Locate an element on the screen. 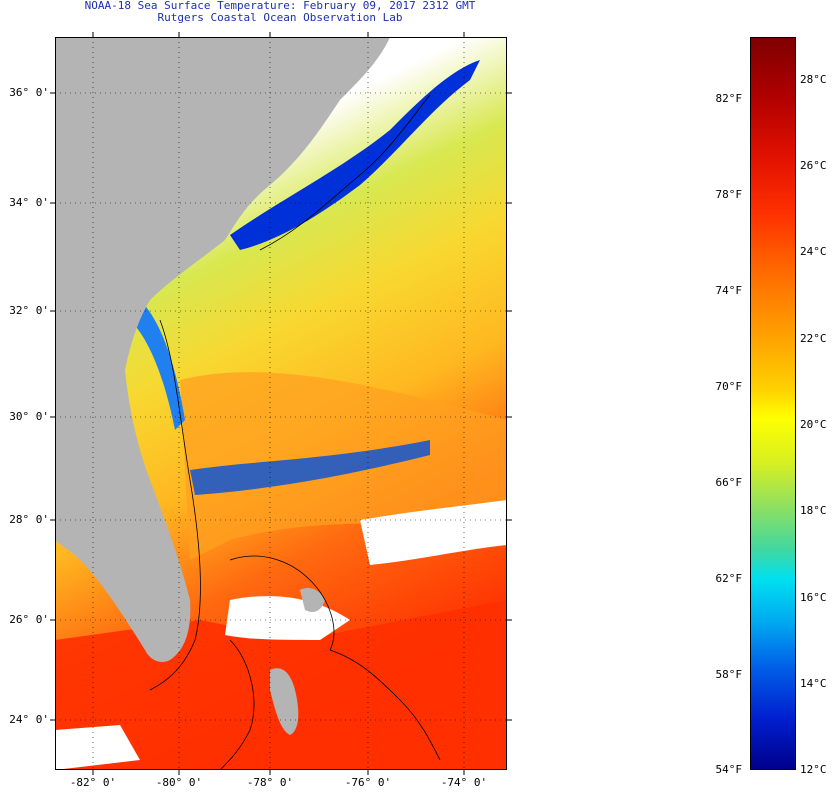 This screenshot has width=832, height=793. temperature-colorbar is located at coordinates (773, 403).